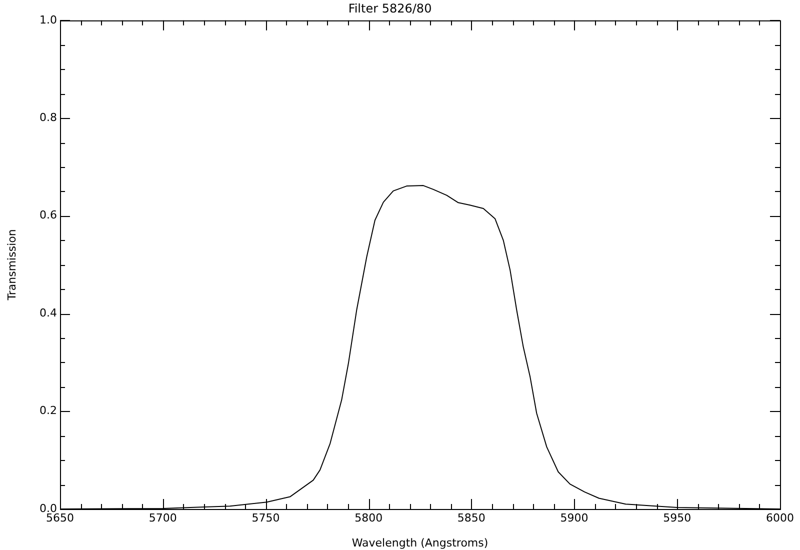 The image size is (800, 550). What do you see at coordinates (48, 117) in the screenshot?
I see `y-tick-label: 0.8` at bounding box center [48, 117].